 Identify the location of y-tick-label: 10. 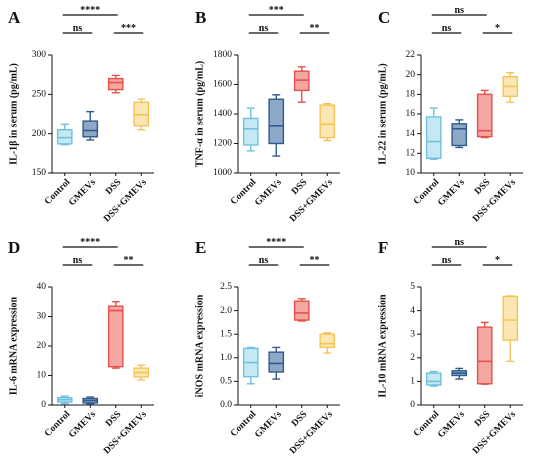
(411, 173).